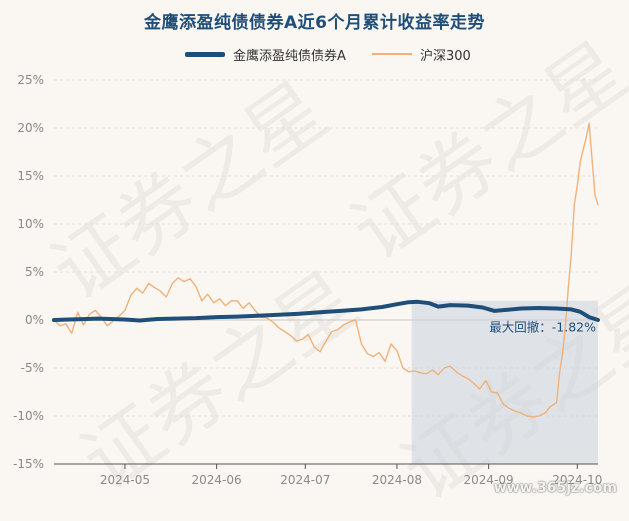 The height and width of the screenshot is (521, 629). What do you see at coordinates (555, 488) in the screenshot?
I see `site-watermark: www.365jz.com` at bounding box center [555, 488].